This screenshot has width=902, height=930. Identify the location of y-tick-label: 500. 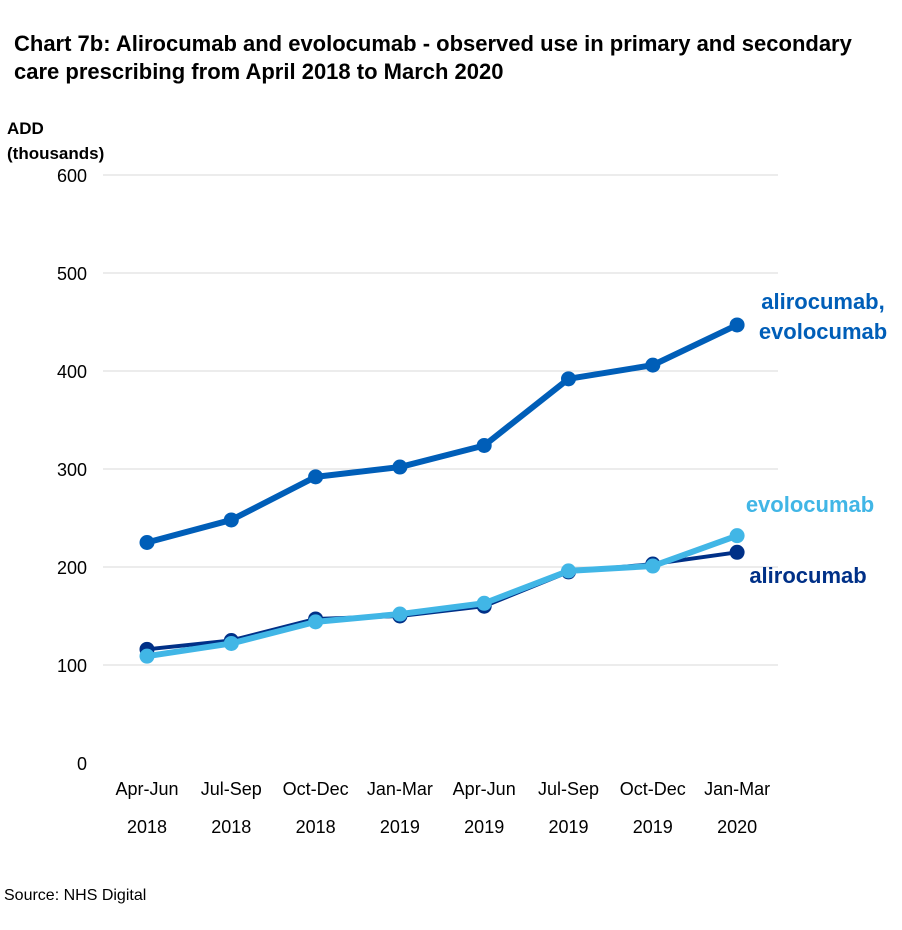
(72, 274).